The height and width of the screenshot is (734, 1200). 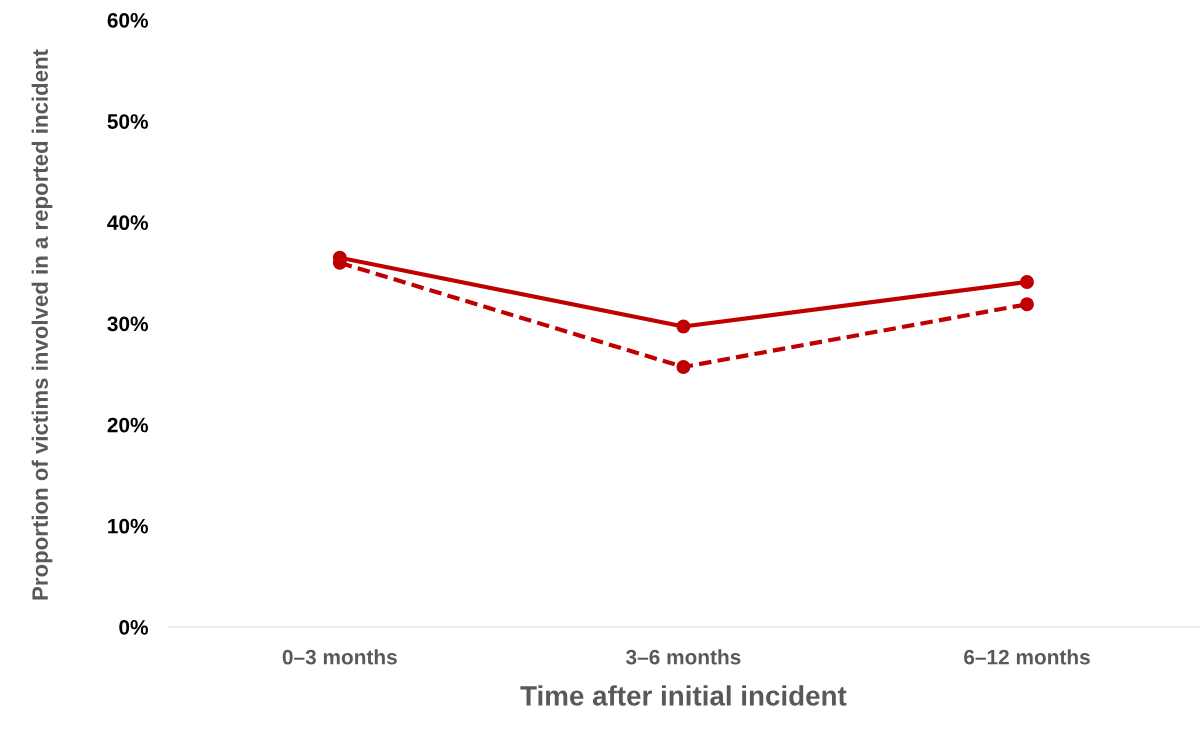 What do you see at coordinates (128, 425) in the screenshot?
I see `y-tick-label: 20%` at bounding box center [128, 425].